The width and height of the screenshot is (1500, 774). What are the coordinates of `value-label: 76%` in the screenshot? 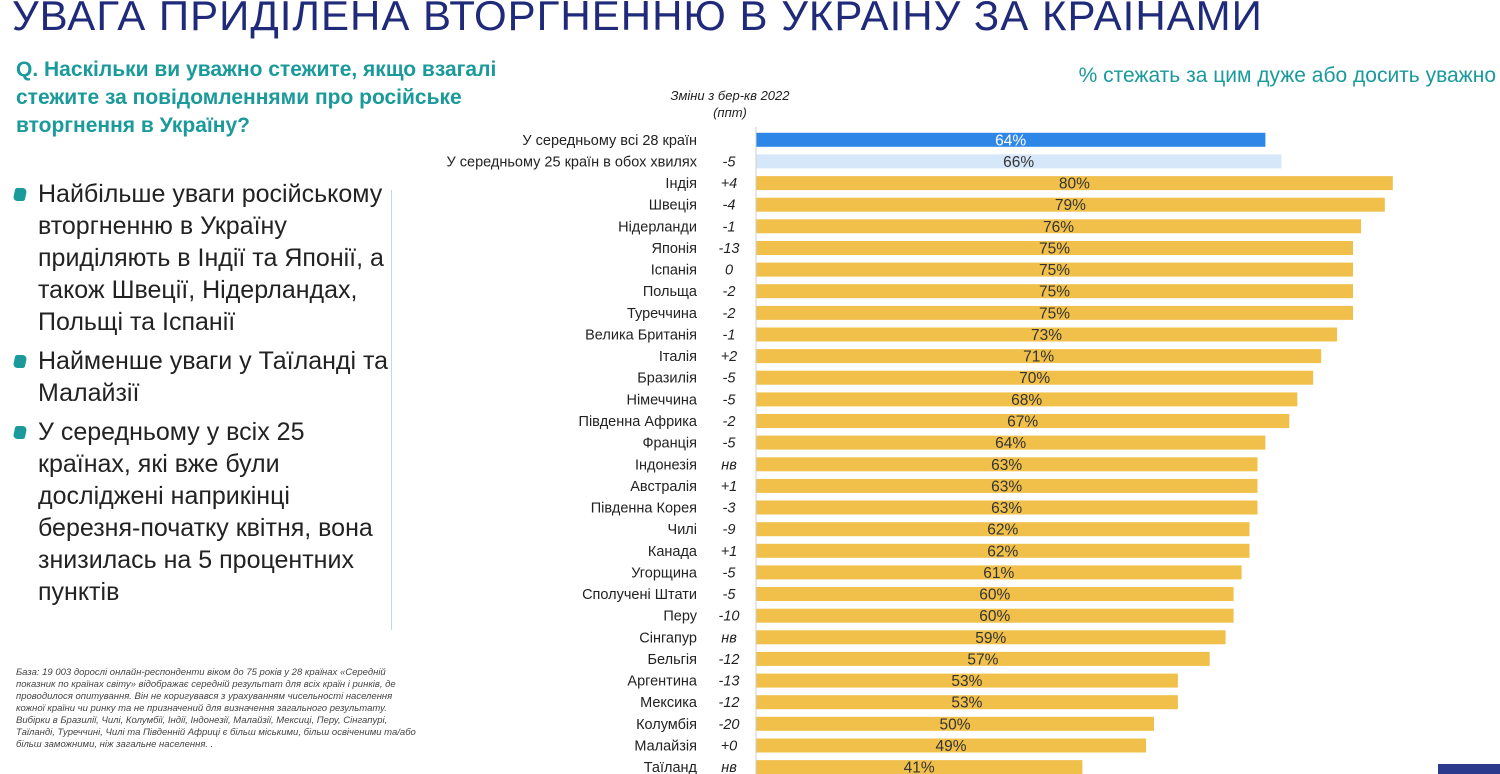 It's located at (1058, 227).